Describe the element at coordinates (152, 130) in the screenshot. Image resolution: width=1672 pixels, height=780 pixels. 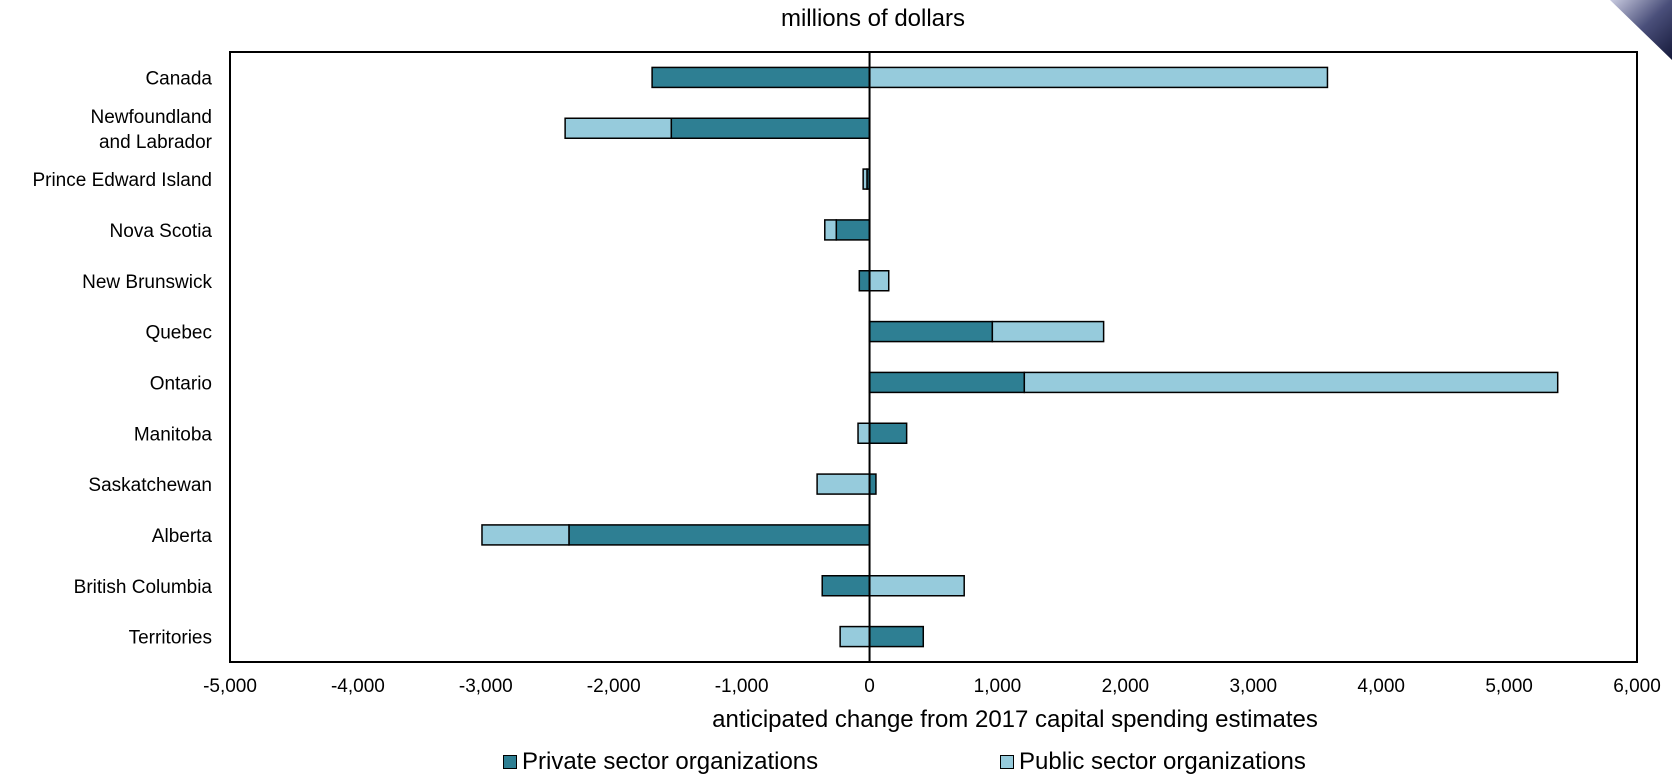
I see `category-label-1: Newfoundland and Labrador` at that location.